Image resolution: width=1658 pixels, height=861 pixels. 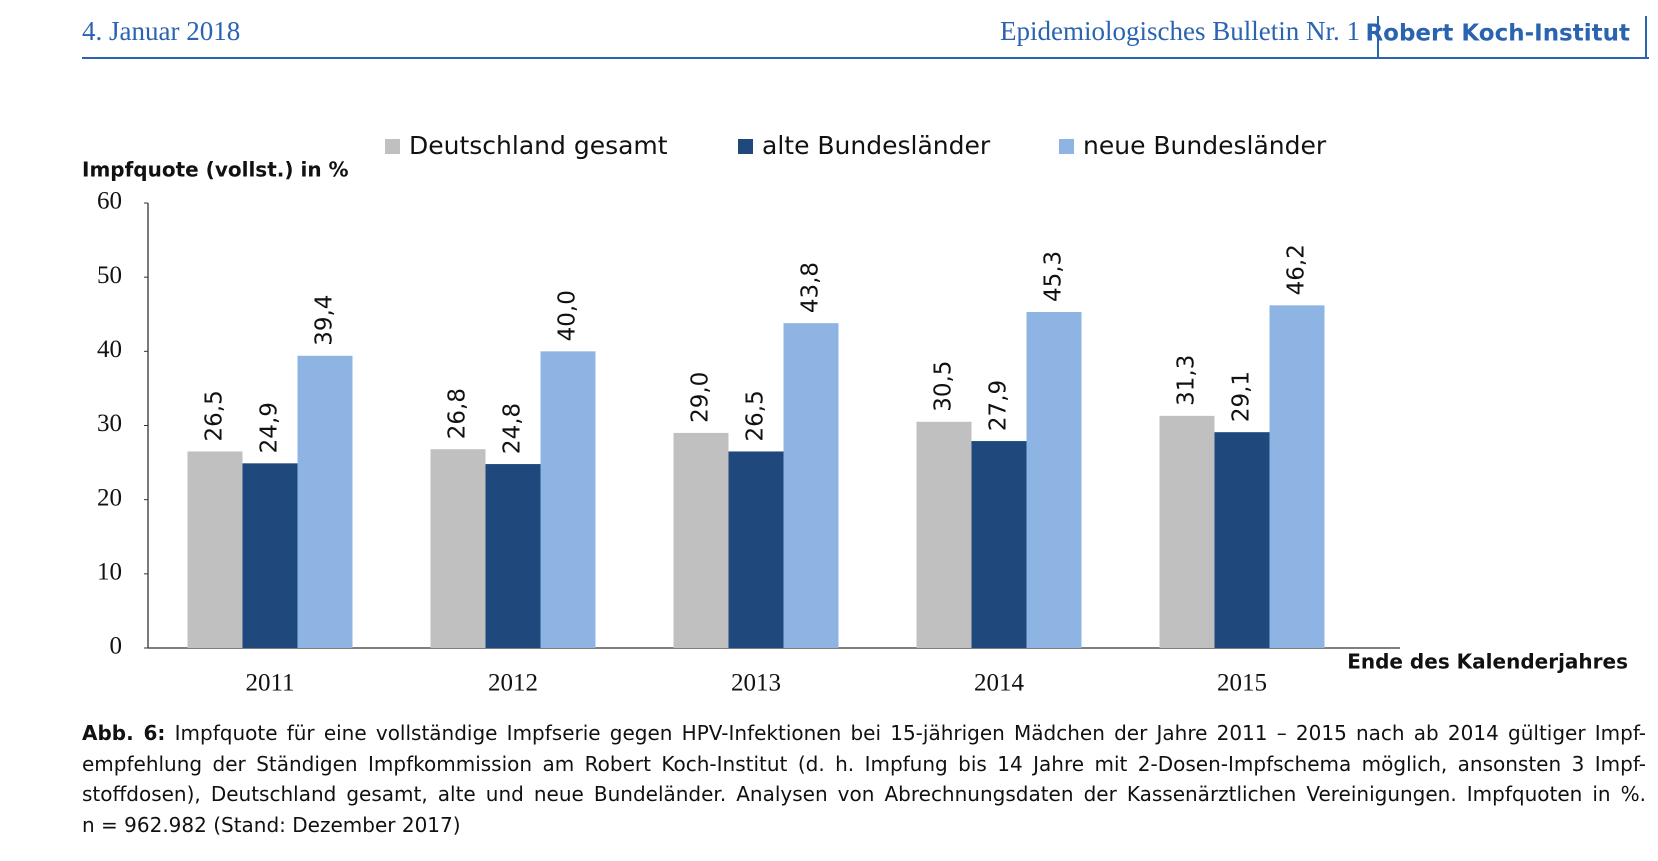 I want to click on value-label: 29,0, so click(x=701, y=397).